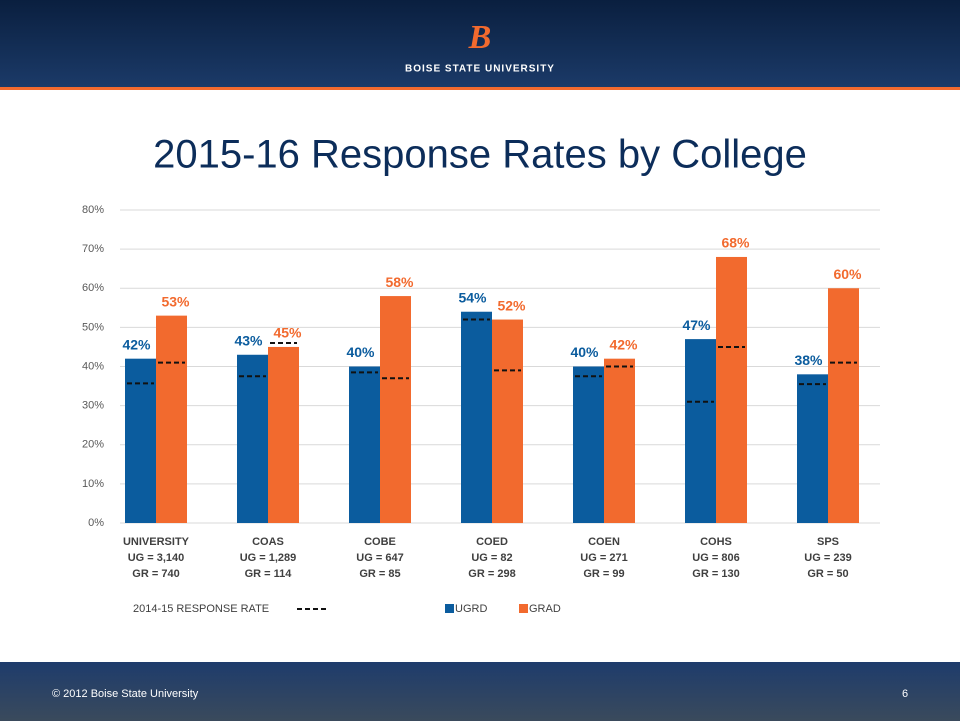  I want to click on value-label: 53%, so click(175, 301).